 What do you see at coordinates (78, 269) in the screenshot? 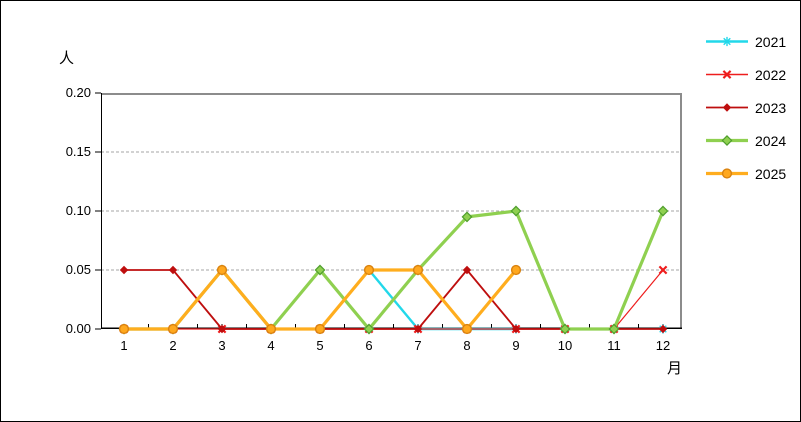
I see `y-tick-label: 0.05` at bounding box center [78, 269].